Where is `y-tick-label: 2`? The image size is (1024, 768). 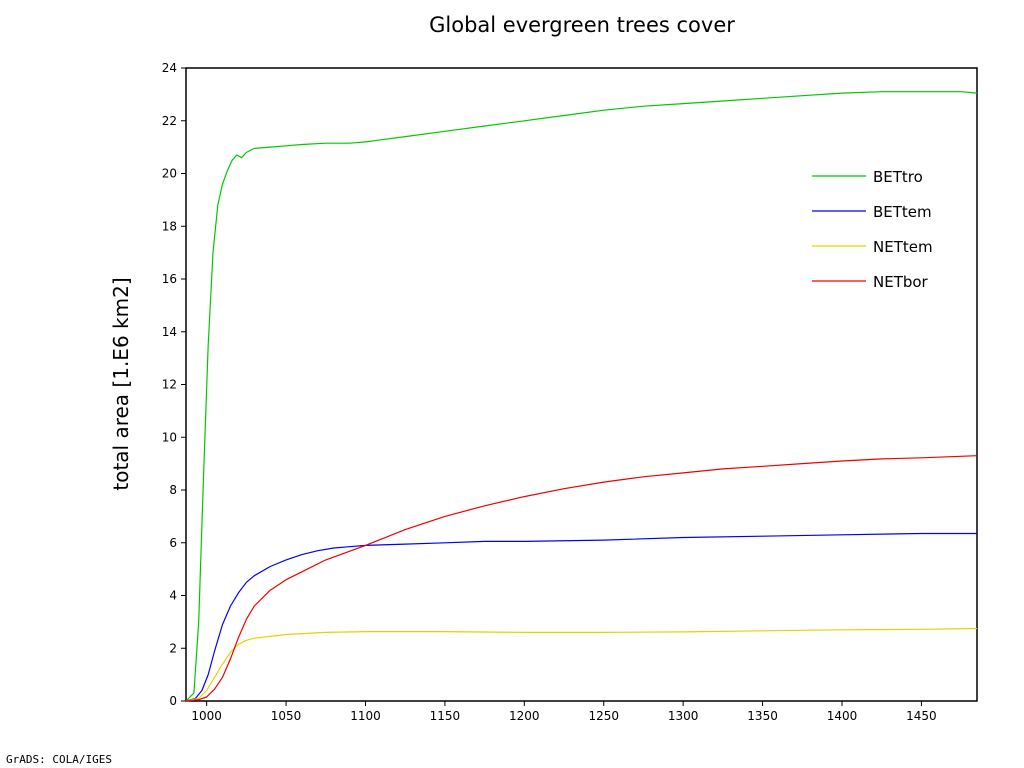
y-tick-label: 2 is located at coordinates (173, 648).